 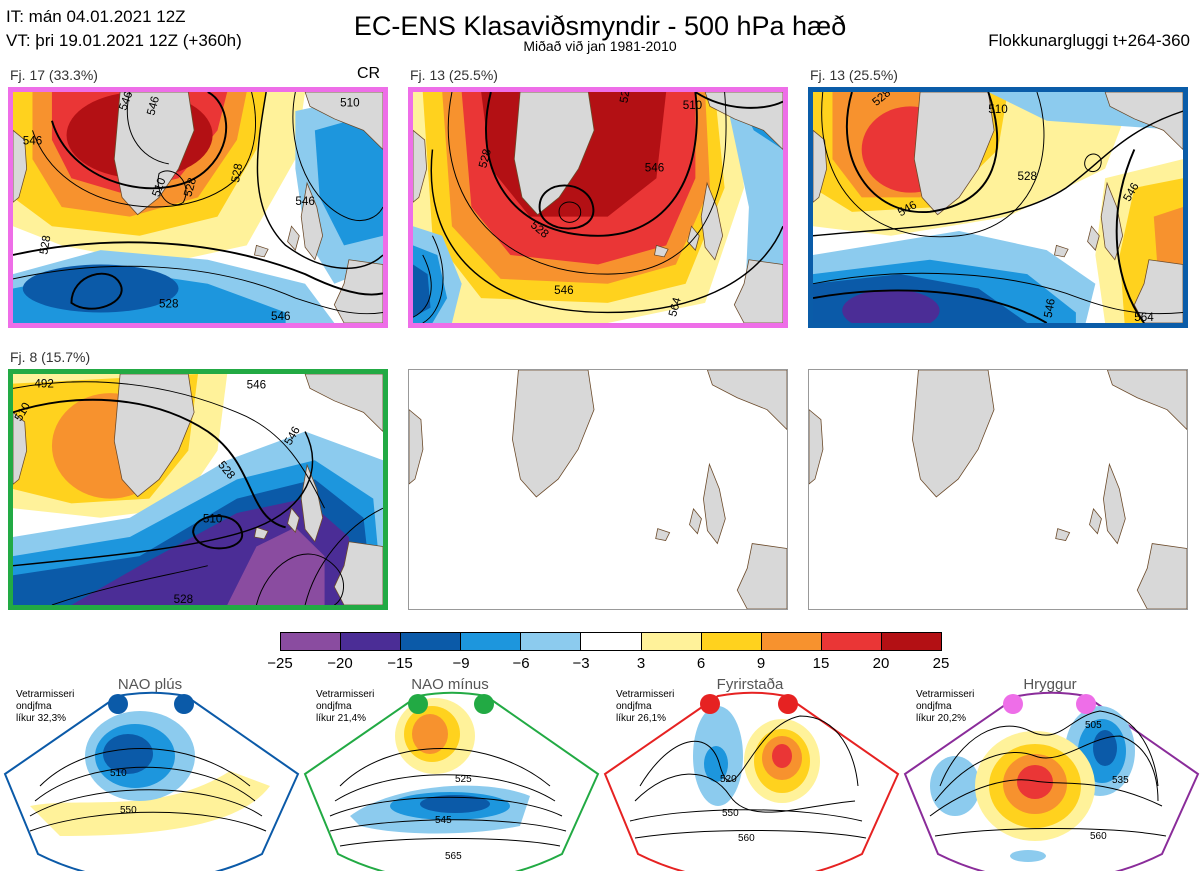 What do you see at coordinates (521, 663) in the screenshot?
I see `colorbar-tick: −6` at bounding box center [521, 663].